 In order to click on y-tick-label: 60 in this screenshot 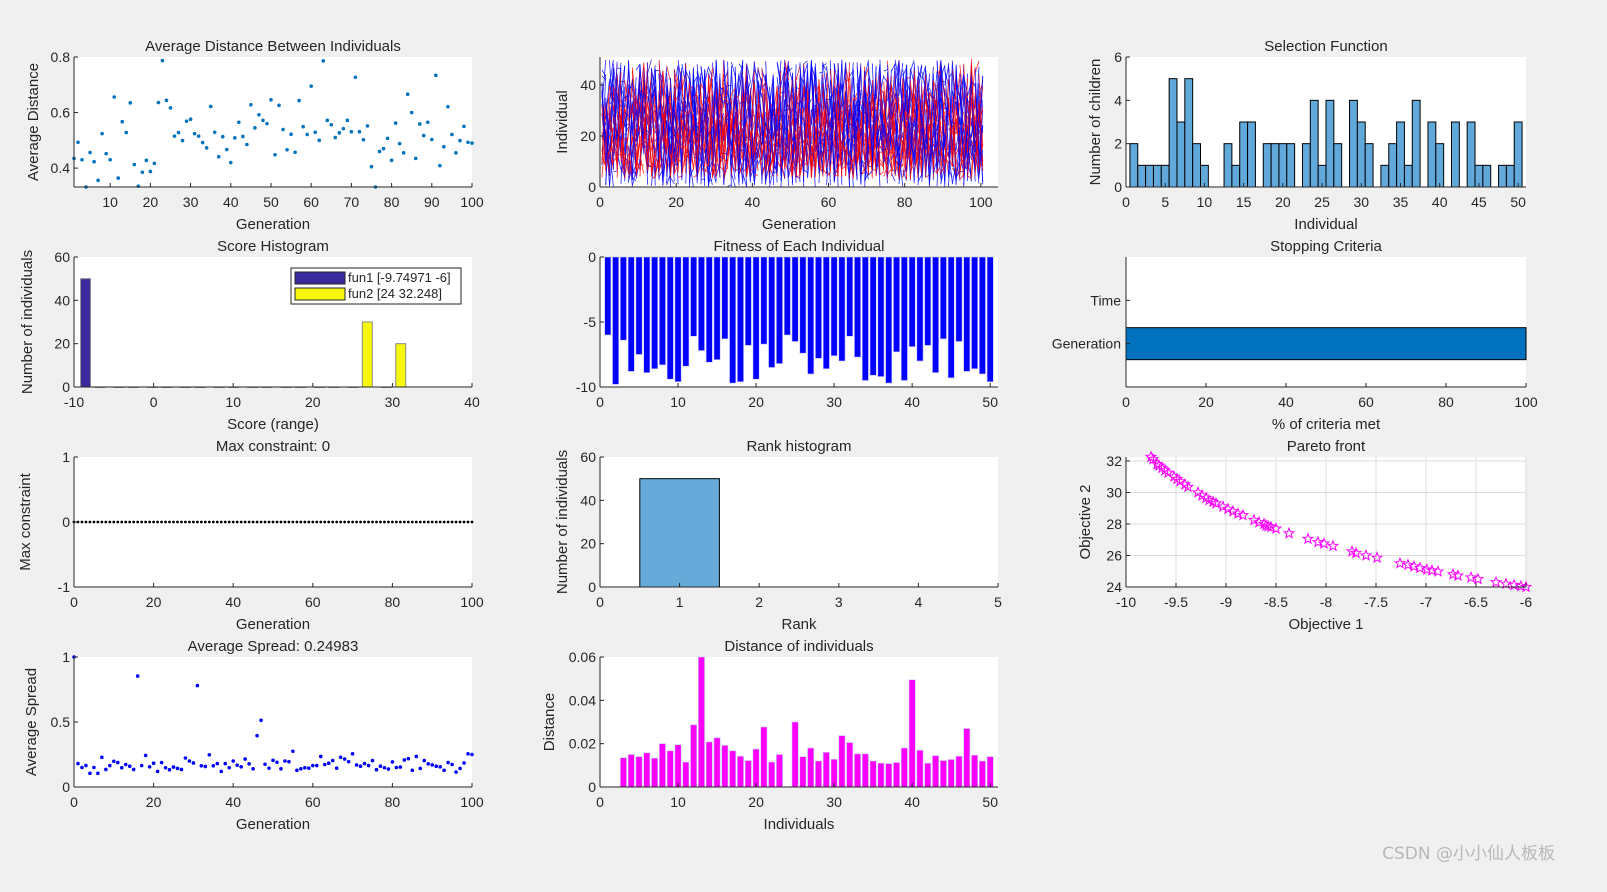, I will do `click(588, 457)`.